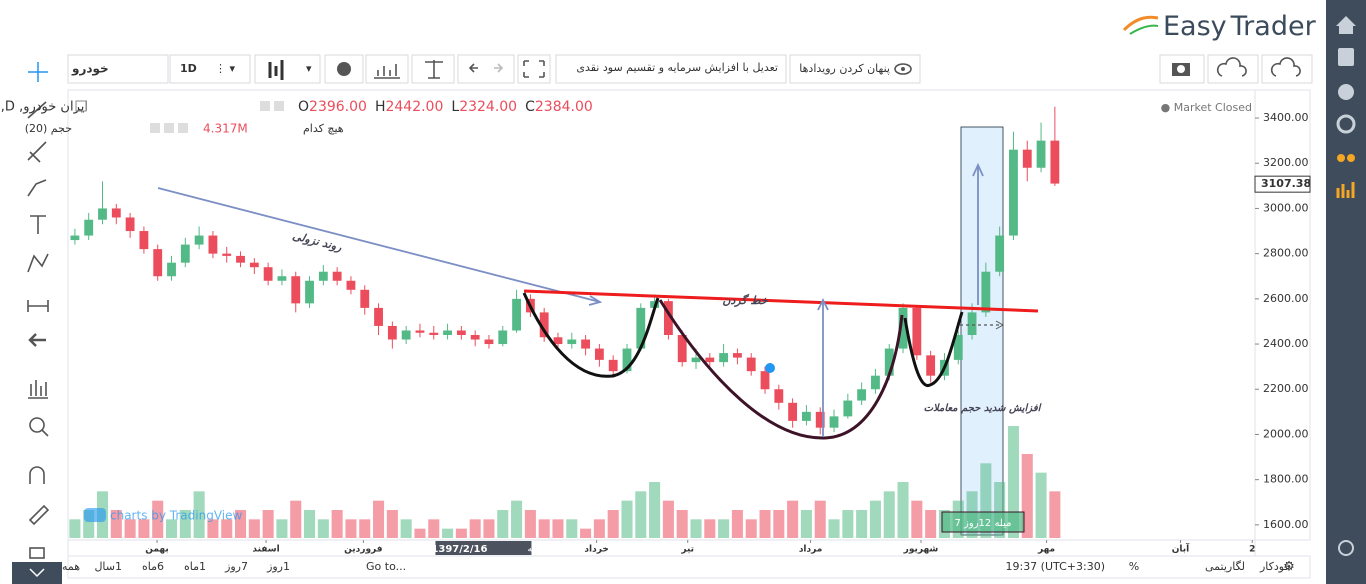 The width and height of the screenshot is (1366, 584). I want to click on auto-toggle: خودکار, so click(1275, 566).